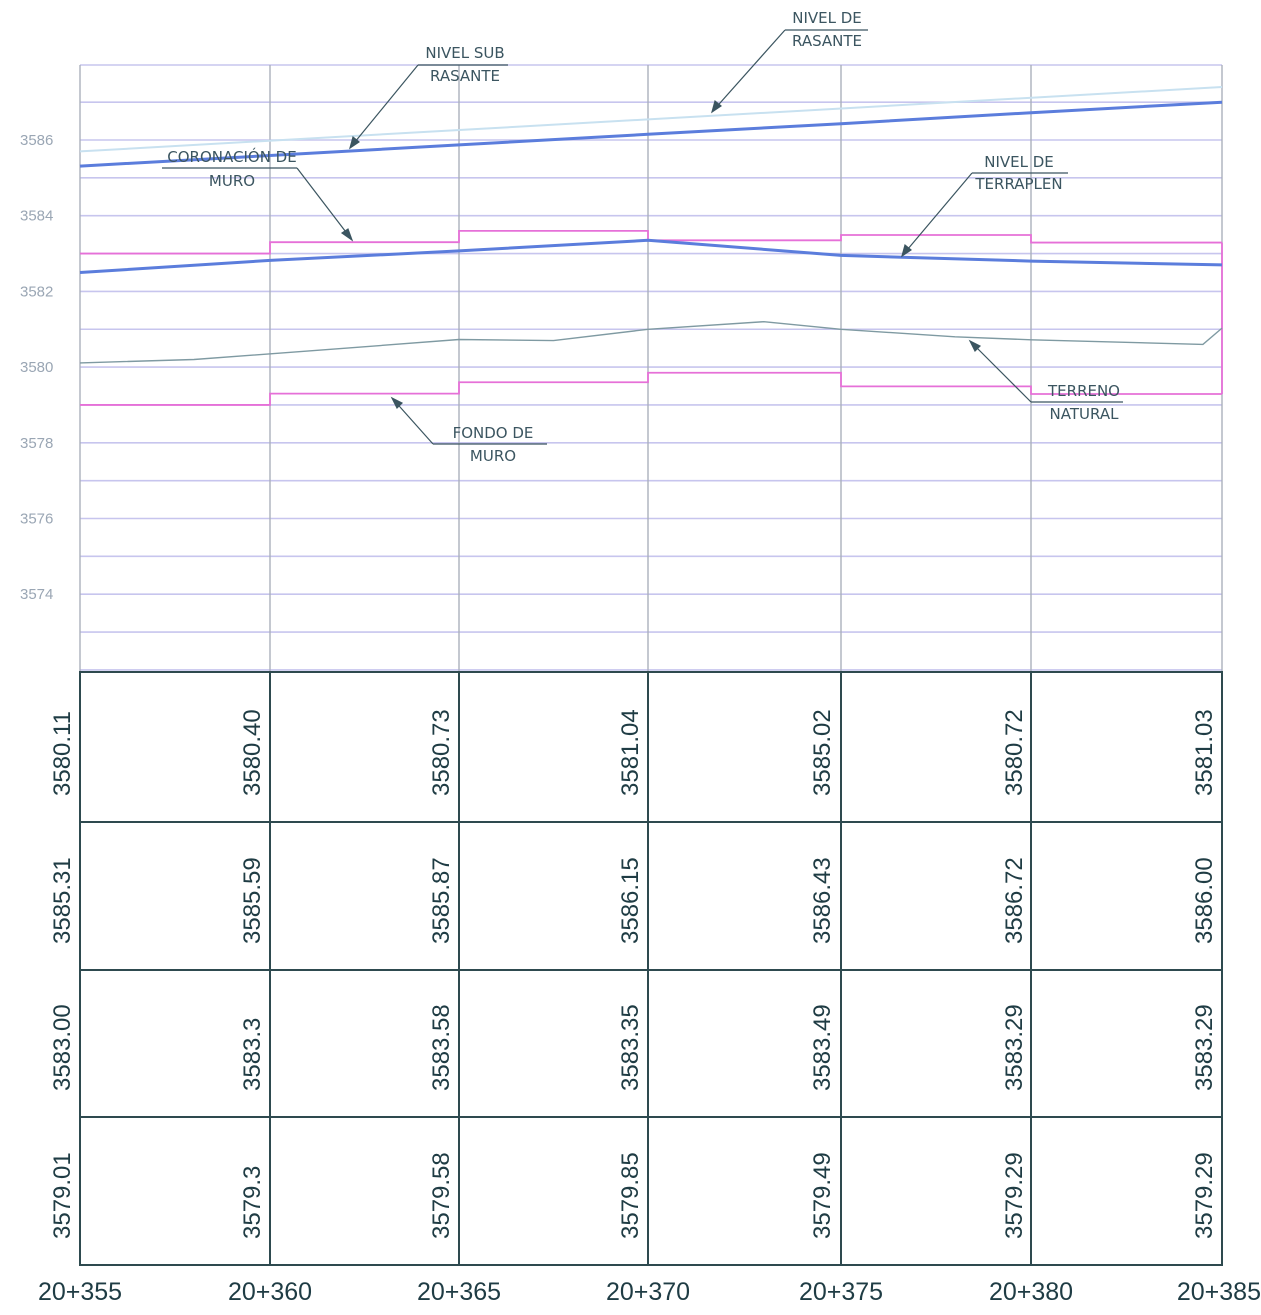 The image size is (1261, 1315). I want to click on y-tick-label: 3580, so click(36, 367).